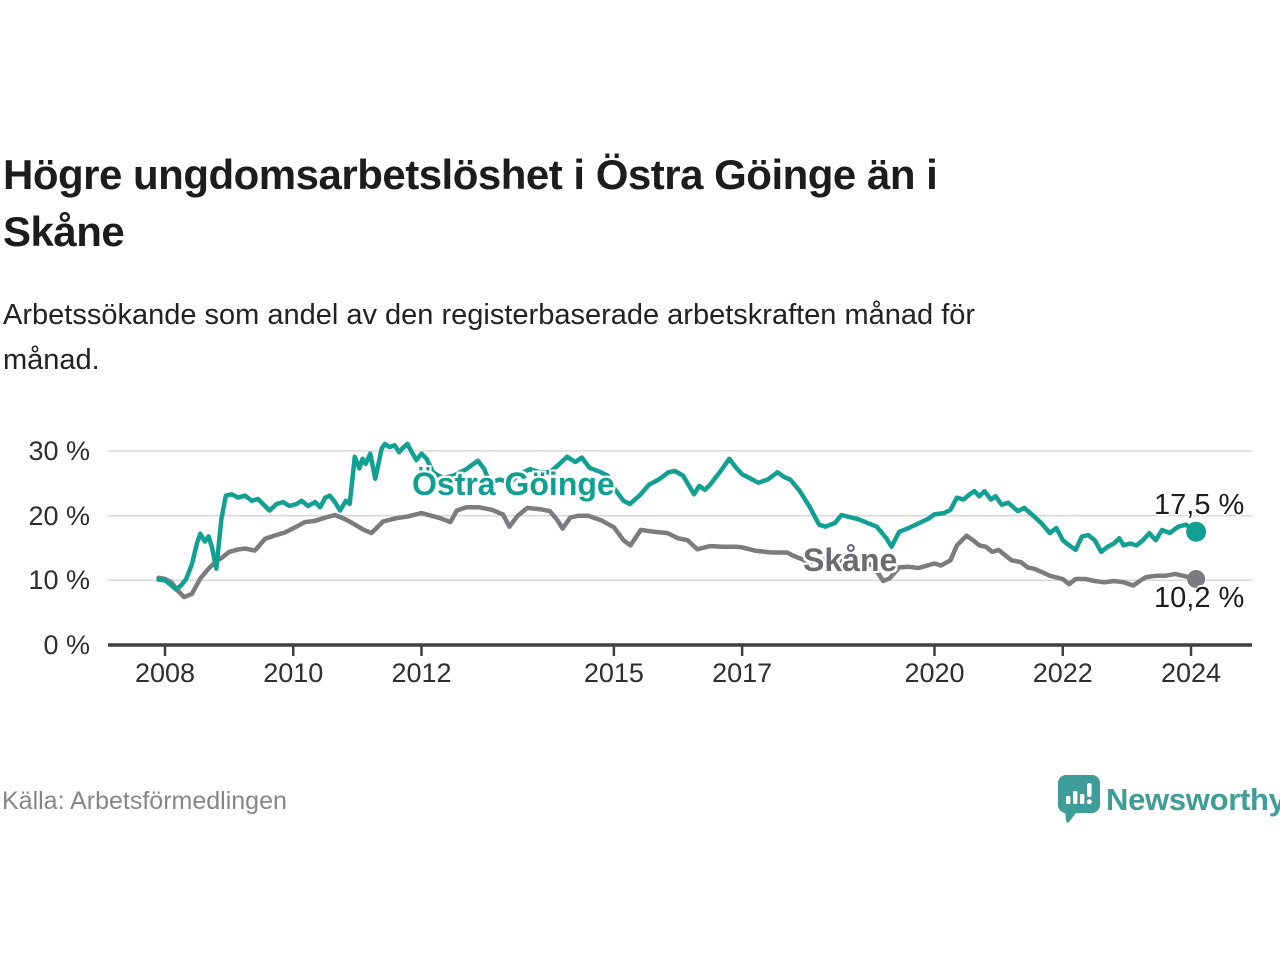 The image size is (1280, 960). Describe the element at coordinates (59, 450) in the screenshot. I see `y-tick-label-30: 30 %` at that location.